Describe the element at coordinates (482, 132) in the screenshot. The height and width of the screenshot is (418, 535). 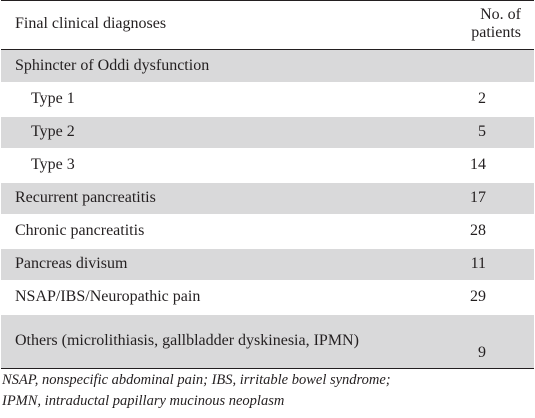
I see `patient-count-cell: 5` at that location.